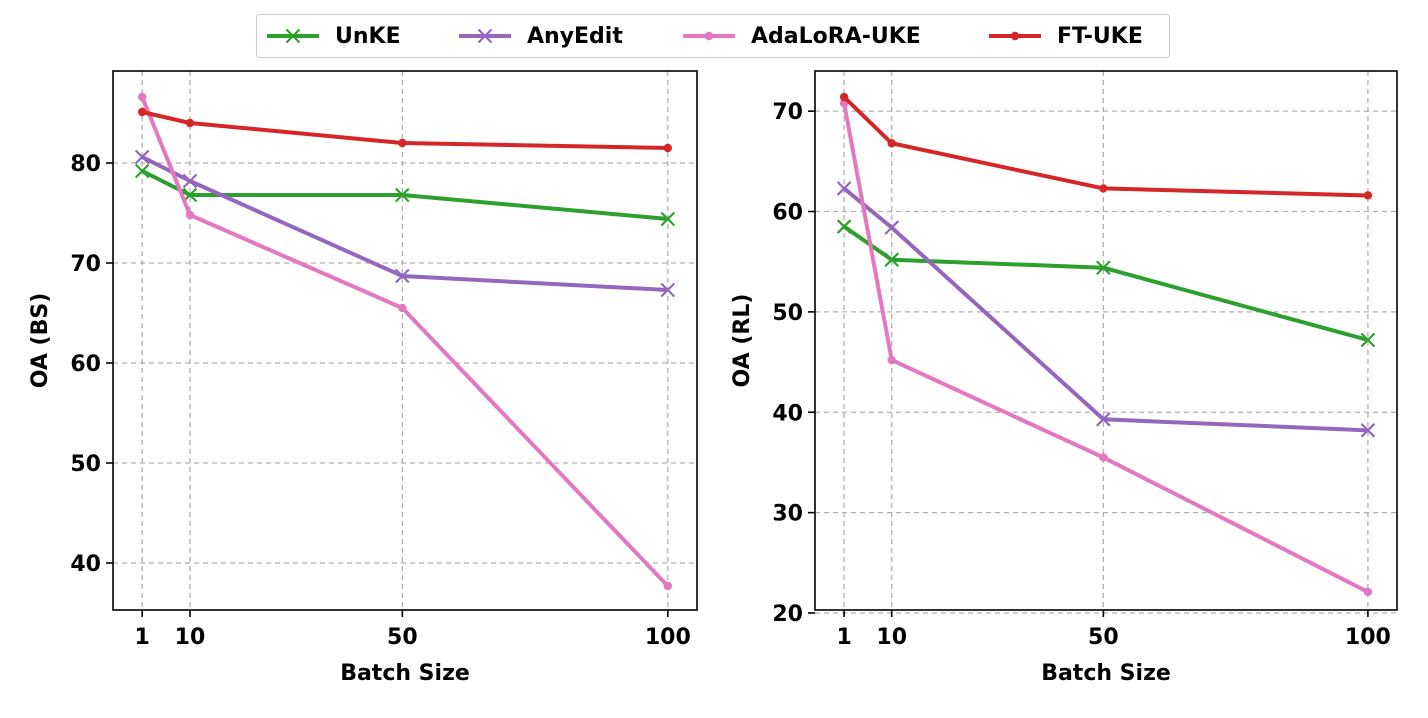 Image resolution: width=1428 pixels, height=718 pixels. I want to click on chart2-series-ft-uke, so click(1105, 146).